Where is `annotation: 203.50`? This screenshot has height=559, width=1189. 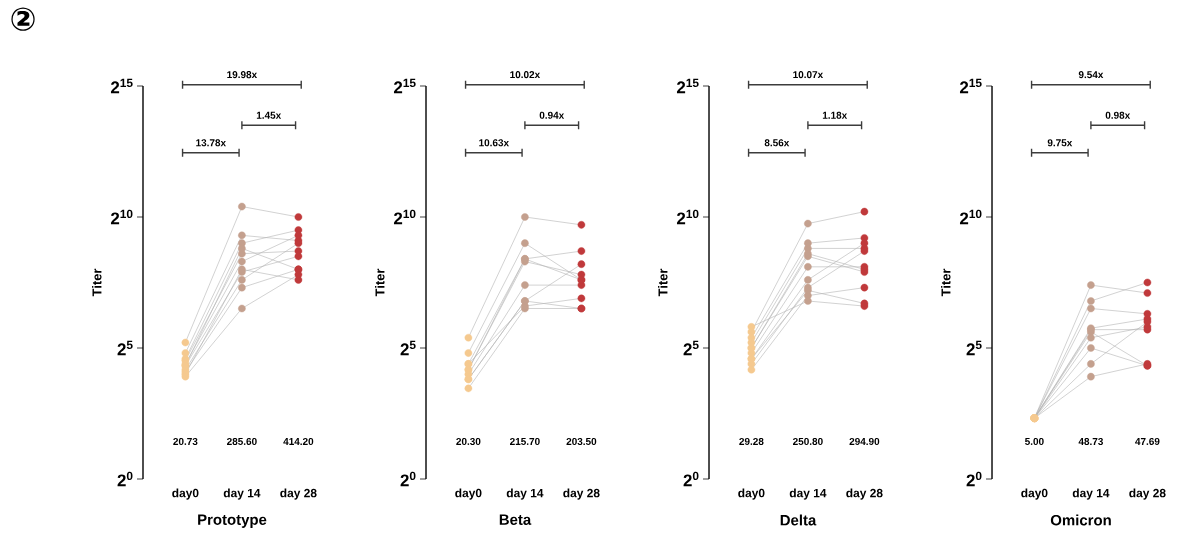
annotation: 203.50 is located at coordinates (581, 441).